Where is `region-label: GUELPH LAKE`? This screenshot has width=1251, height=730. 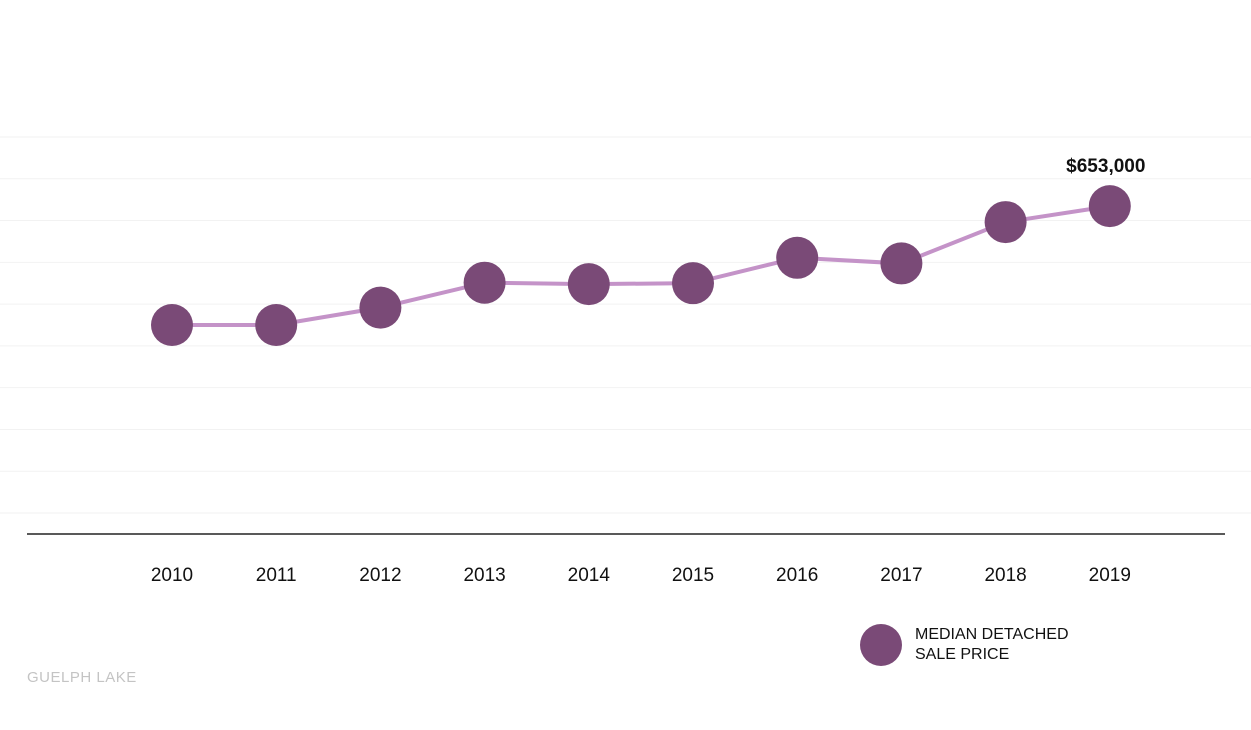 region-label: GUELPH LAKE is located at coordinates (82, 677).